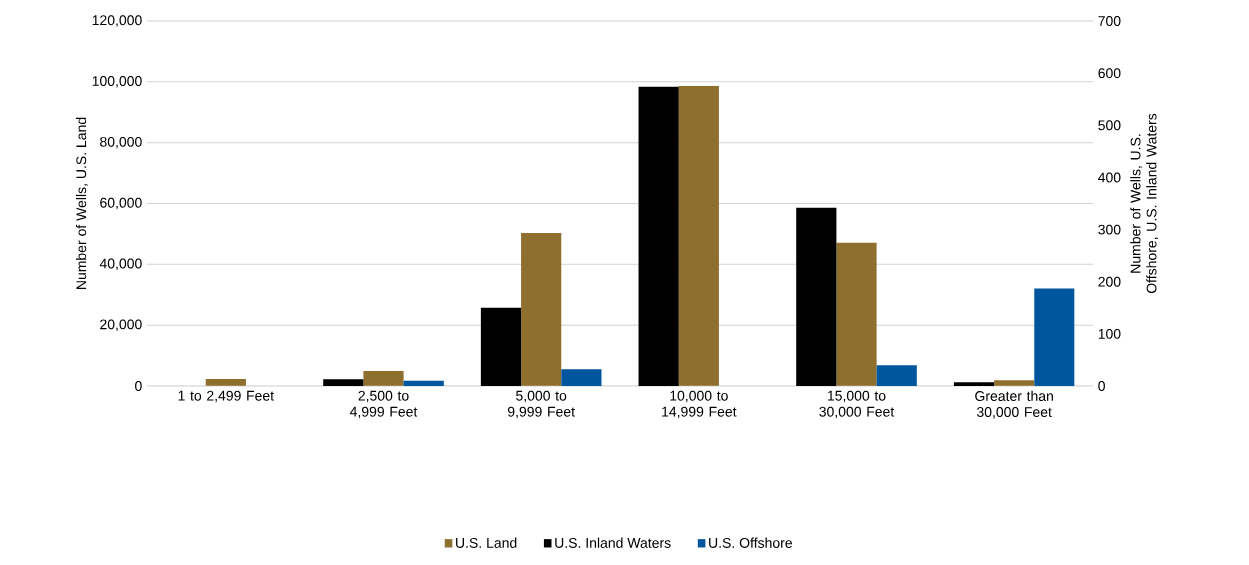  I want to click on y-tick-label: 40,000, so click(120, 264).